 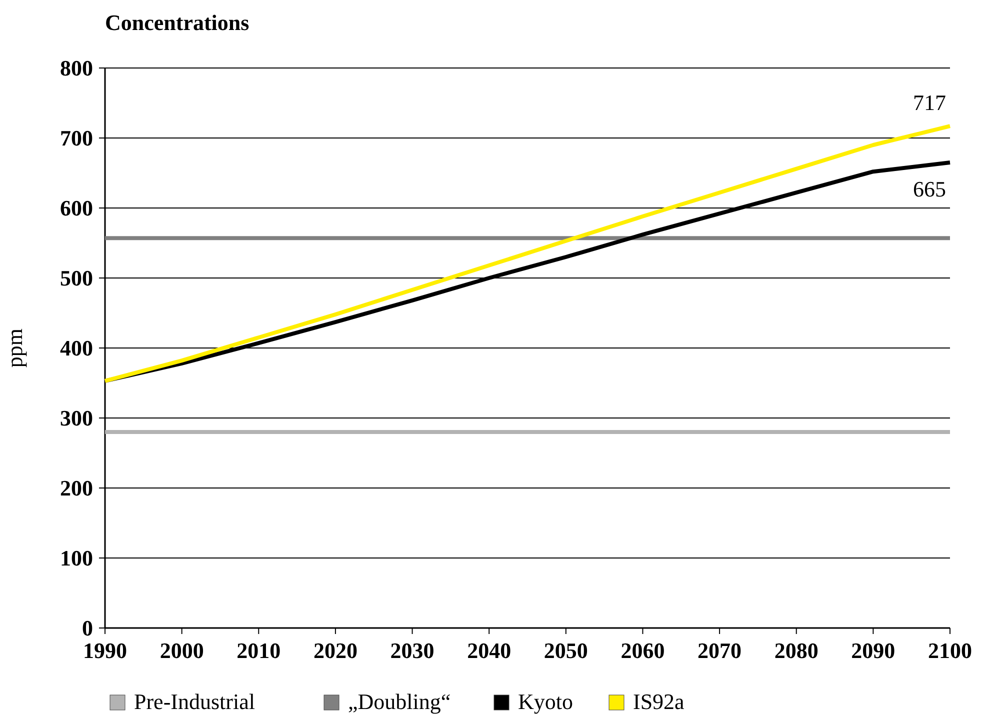 What do you see at coordinates (87, 628) in the screenshot?
I see `y-tick-label: 0` at bounding box center [87, 628].